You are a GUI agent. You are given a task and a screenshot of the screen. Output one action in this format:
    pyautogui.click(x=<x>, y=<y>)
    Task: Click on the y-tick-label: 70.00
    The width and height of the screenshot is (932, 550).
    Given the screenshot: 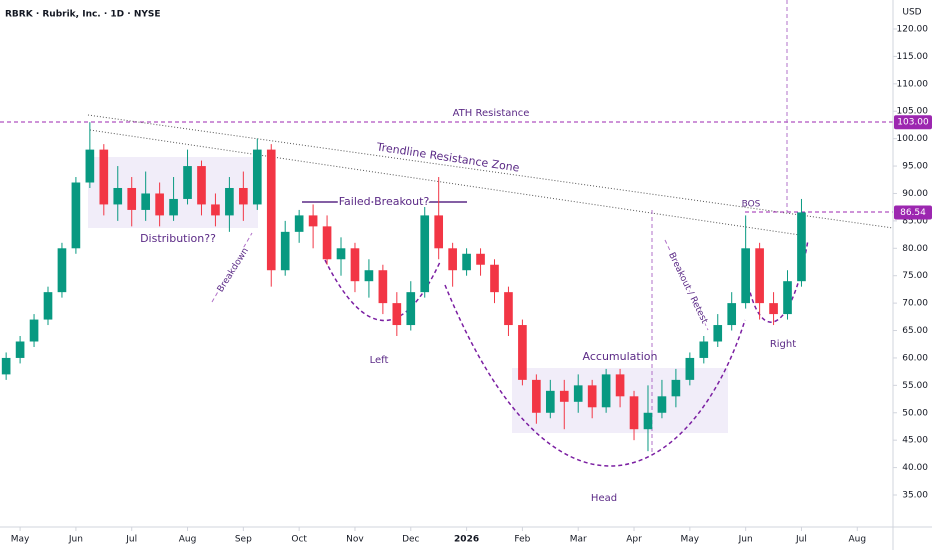 What is the action you would take?
    pyautogui.click(x=915, y=304)
    